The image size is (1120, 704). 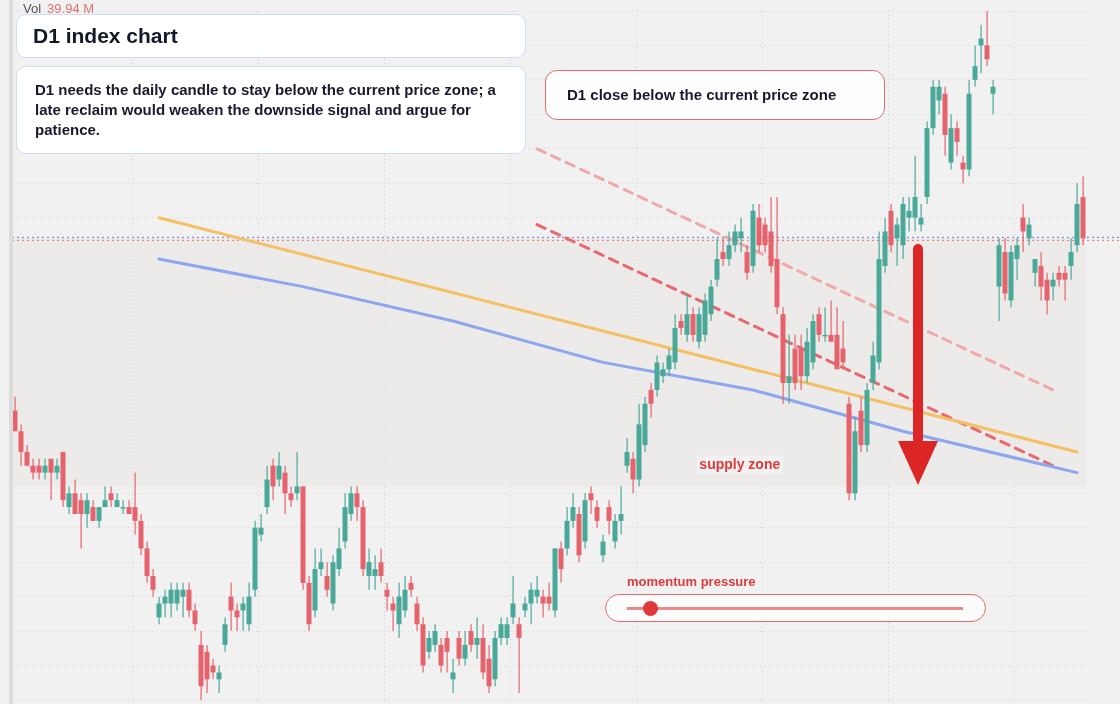 What do you see at coordinates (59, 8) in the screenshot?
I see `annotation: Vol 39.94 M` at bounding box center [59, 8].